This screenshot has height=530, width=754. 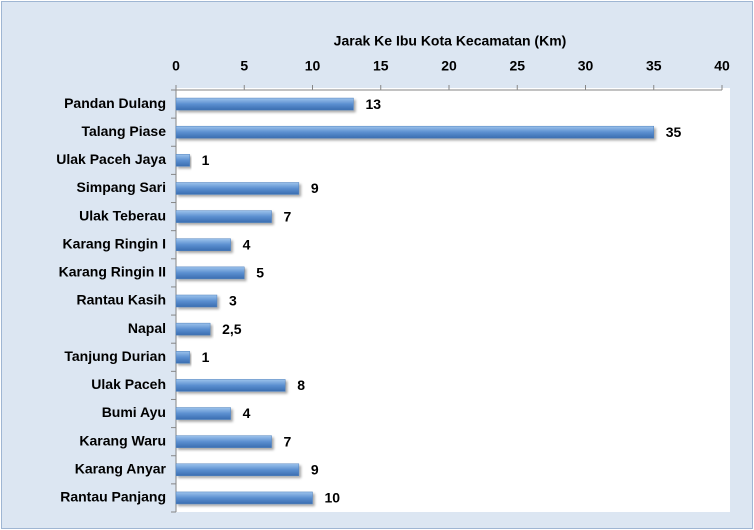 What do you see at coordinates (301, 385) in the screenshot?
I see `value-label: 8` at bounding box center [301, 385].